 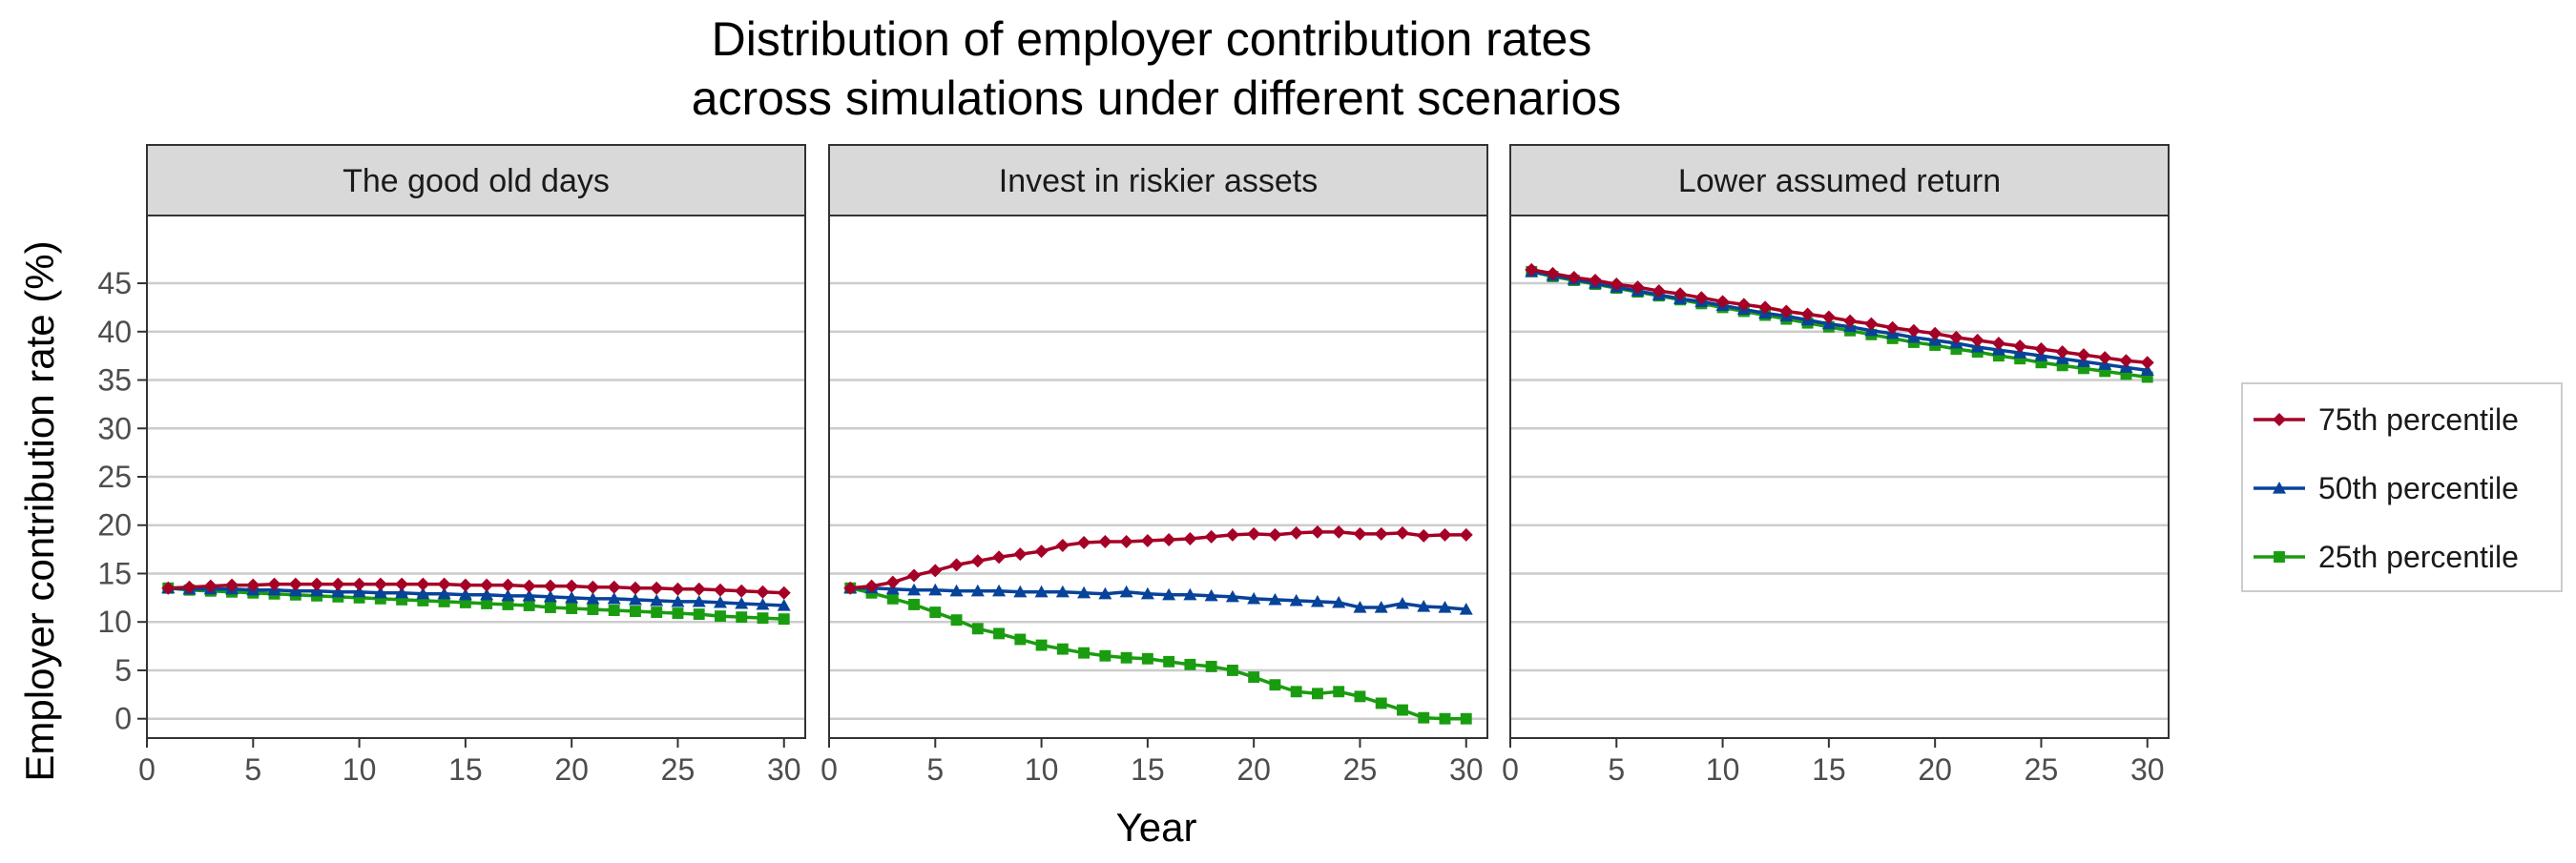 I want to click on x-tick-label: 15, so click(x=1148, y=769).